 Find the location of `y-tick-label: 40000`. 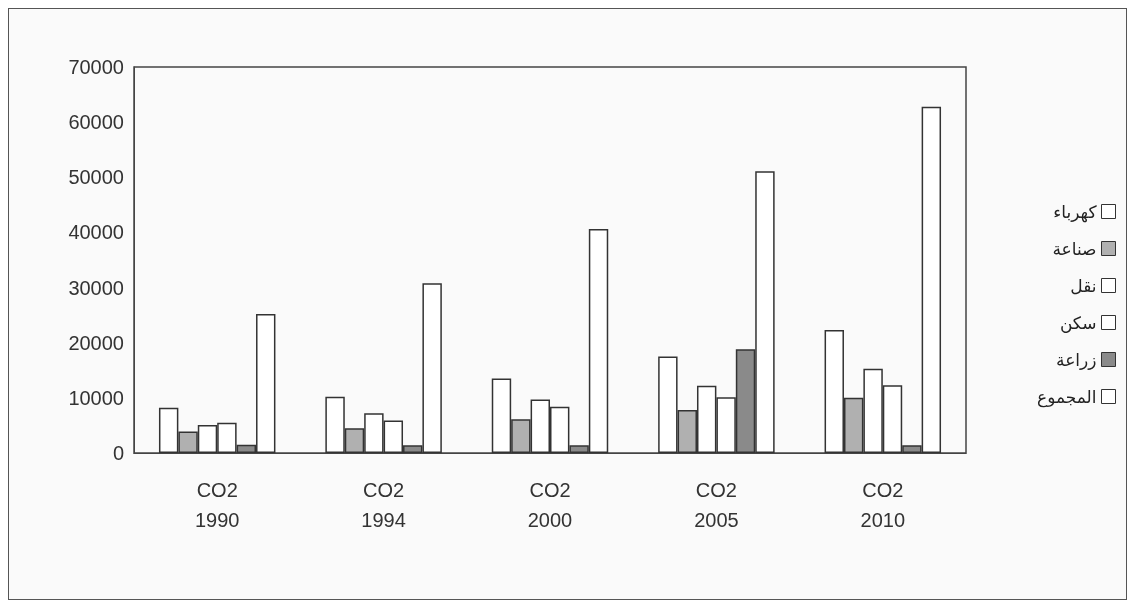

y-tick-label: 40000 is located at coordinates (96, 232).